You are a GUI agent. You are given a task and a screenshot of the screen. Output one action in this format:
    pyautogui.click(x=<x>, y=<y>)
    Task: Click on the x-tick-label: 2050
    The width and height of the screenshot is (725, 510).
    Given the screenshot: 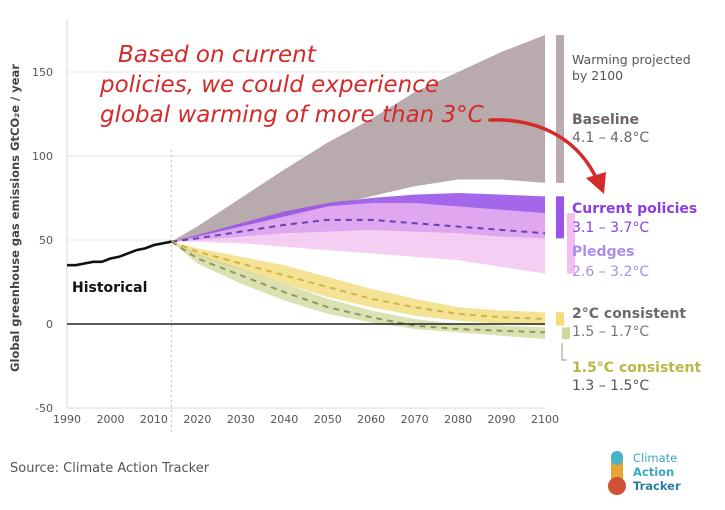 What is the action you would take?
    pyautogui.click(x=328, y=419)
    